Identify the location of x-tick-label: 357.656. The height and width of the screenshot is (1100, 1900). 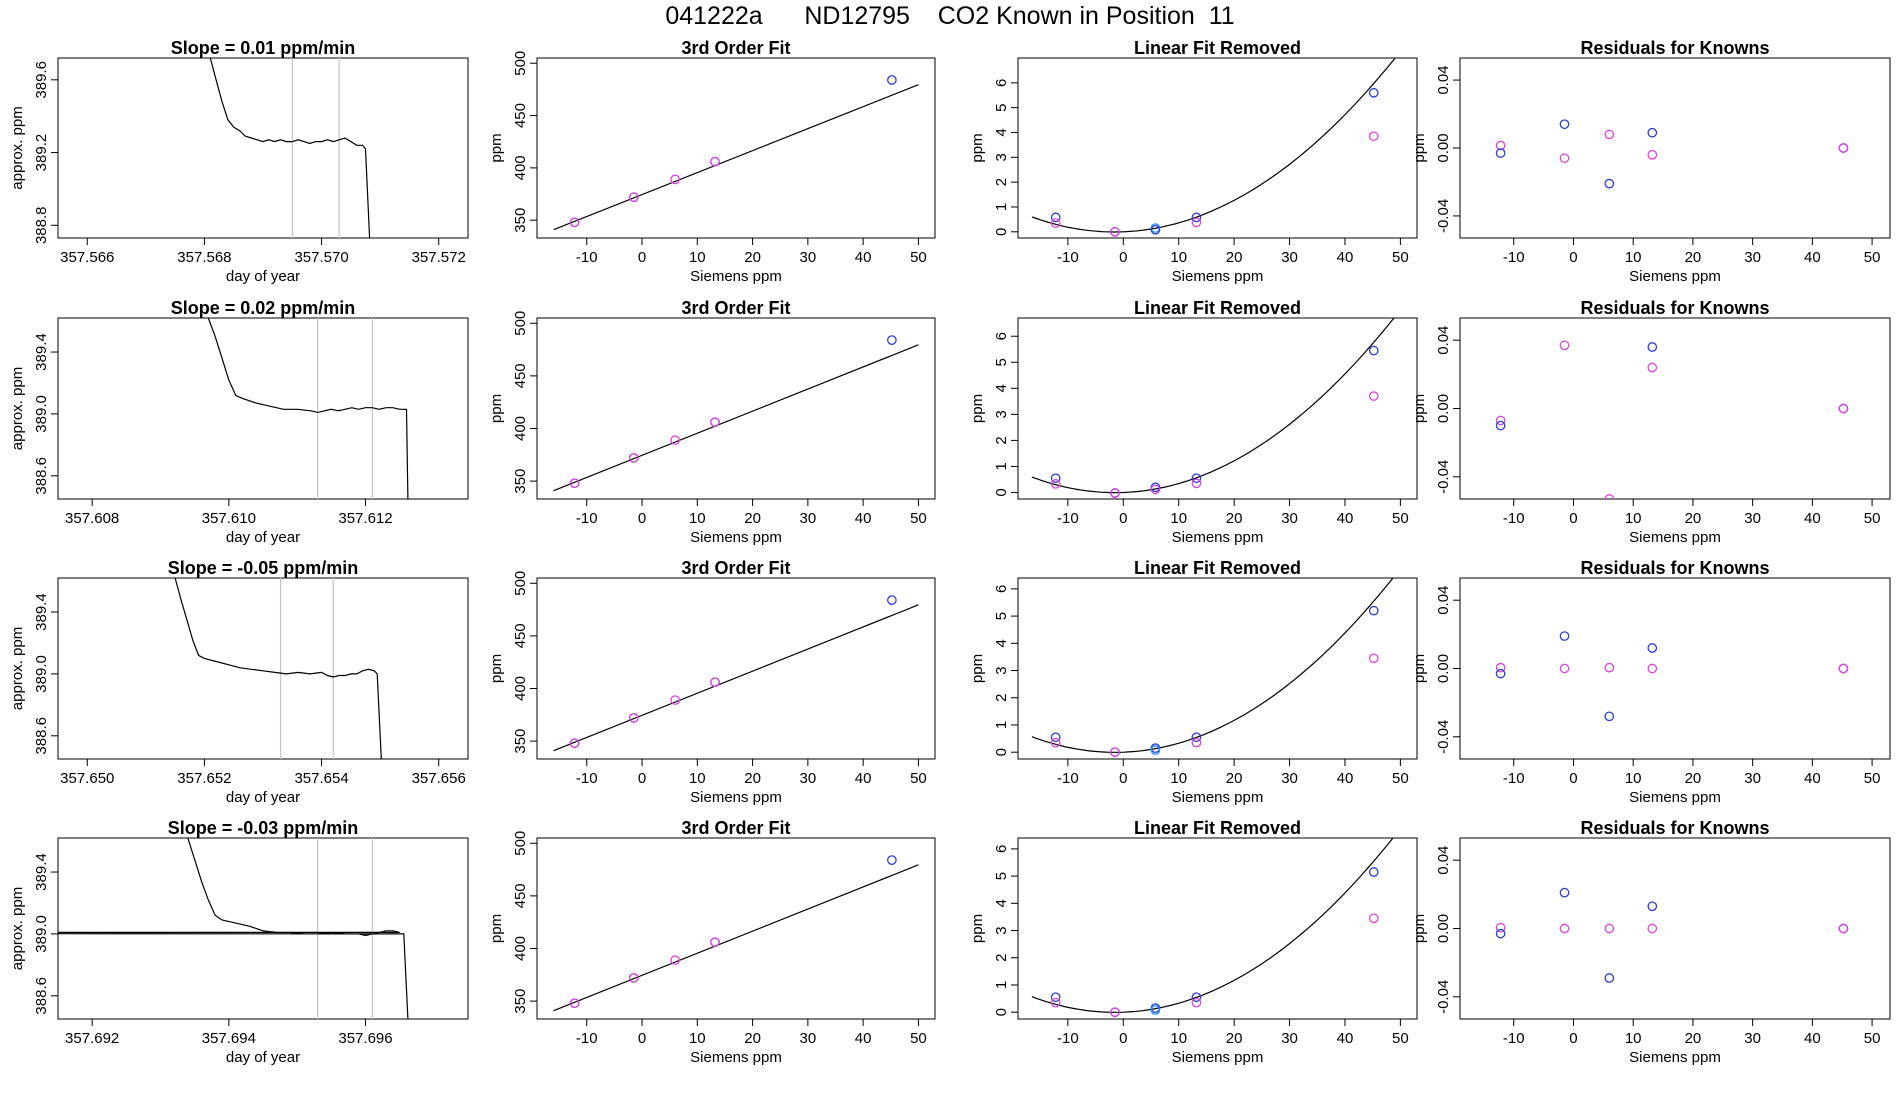
(439, 778).